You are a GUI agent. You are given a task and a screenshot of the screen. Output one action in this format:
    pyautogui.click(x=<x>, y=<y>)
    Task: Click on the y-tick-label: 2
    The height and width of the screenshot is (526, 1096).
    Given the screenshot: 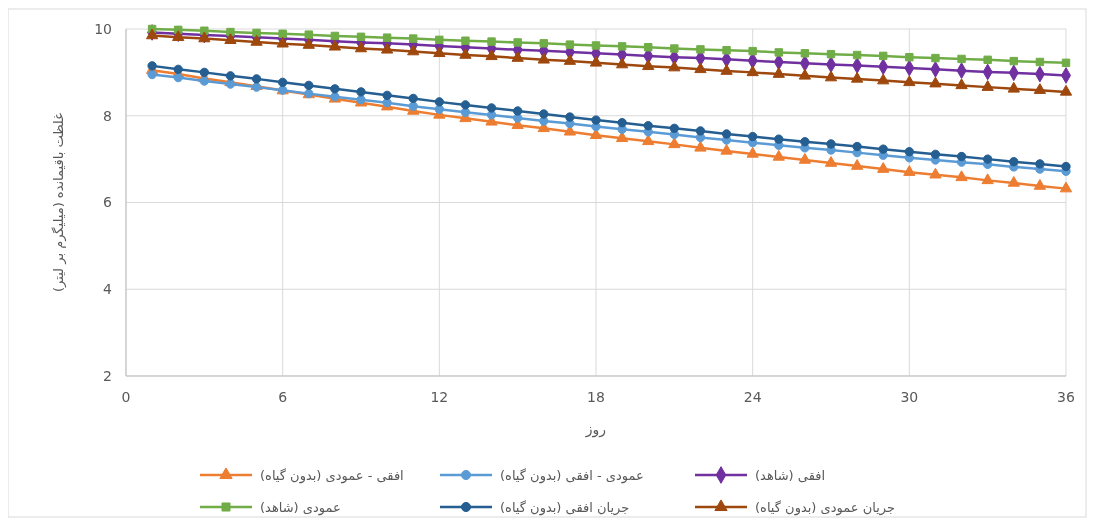 What is the action you would take?
    pyautogui.click(x=107, y=375)
    